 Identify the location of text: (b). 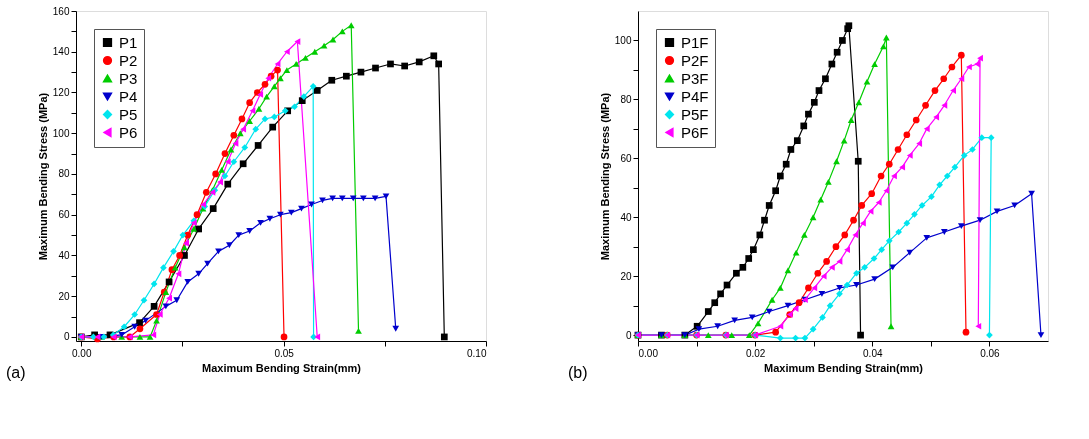
(578, 372).